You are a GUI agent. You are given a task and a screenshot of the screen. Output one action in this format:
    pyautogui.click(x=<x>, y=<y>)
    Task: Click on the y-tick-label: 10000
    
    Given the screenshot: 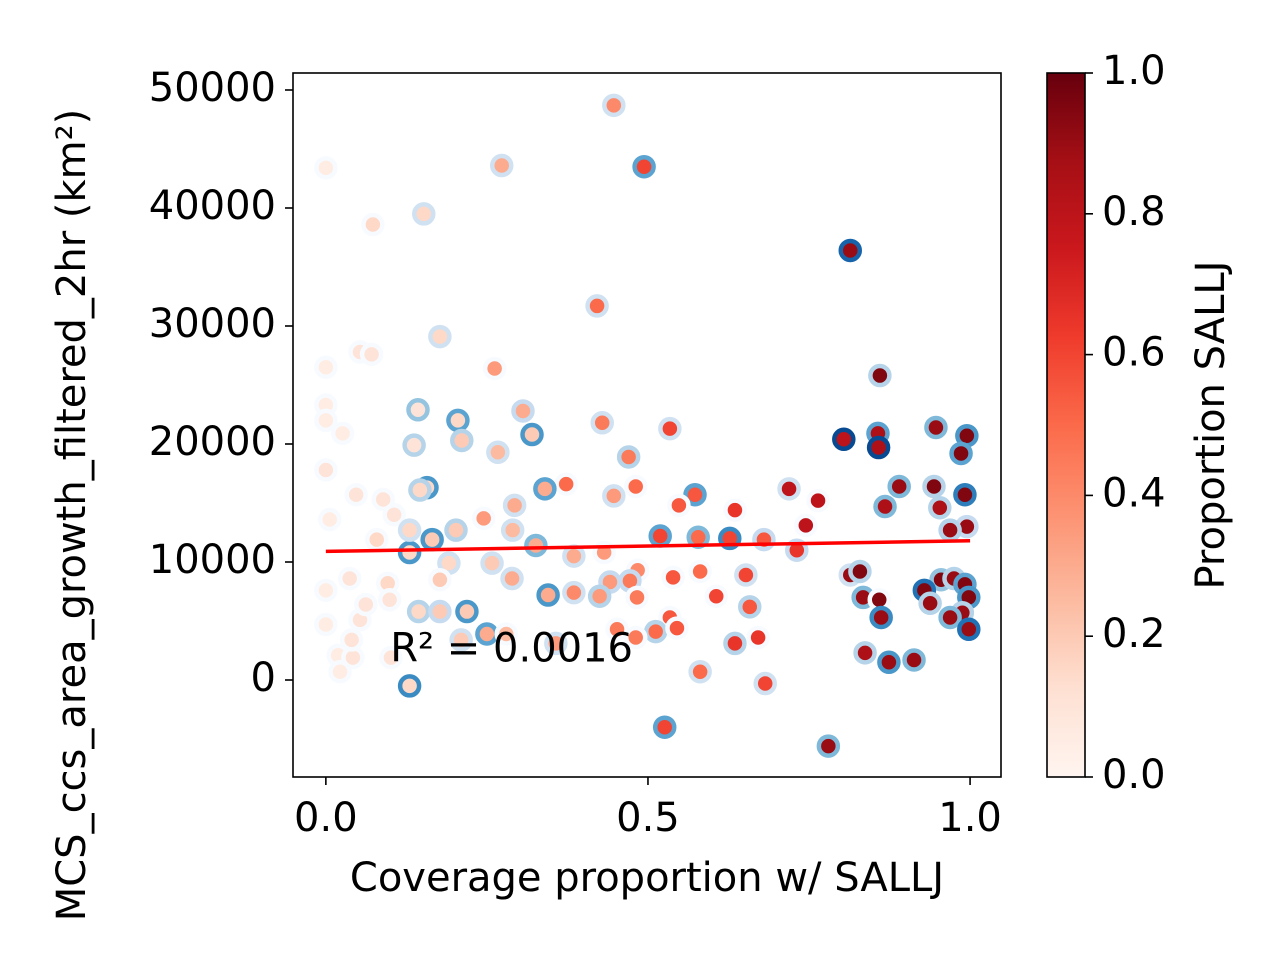 What is the action you would take?
    pyautogui.click(x=212, y=560)
    